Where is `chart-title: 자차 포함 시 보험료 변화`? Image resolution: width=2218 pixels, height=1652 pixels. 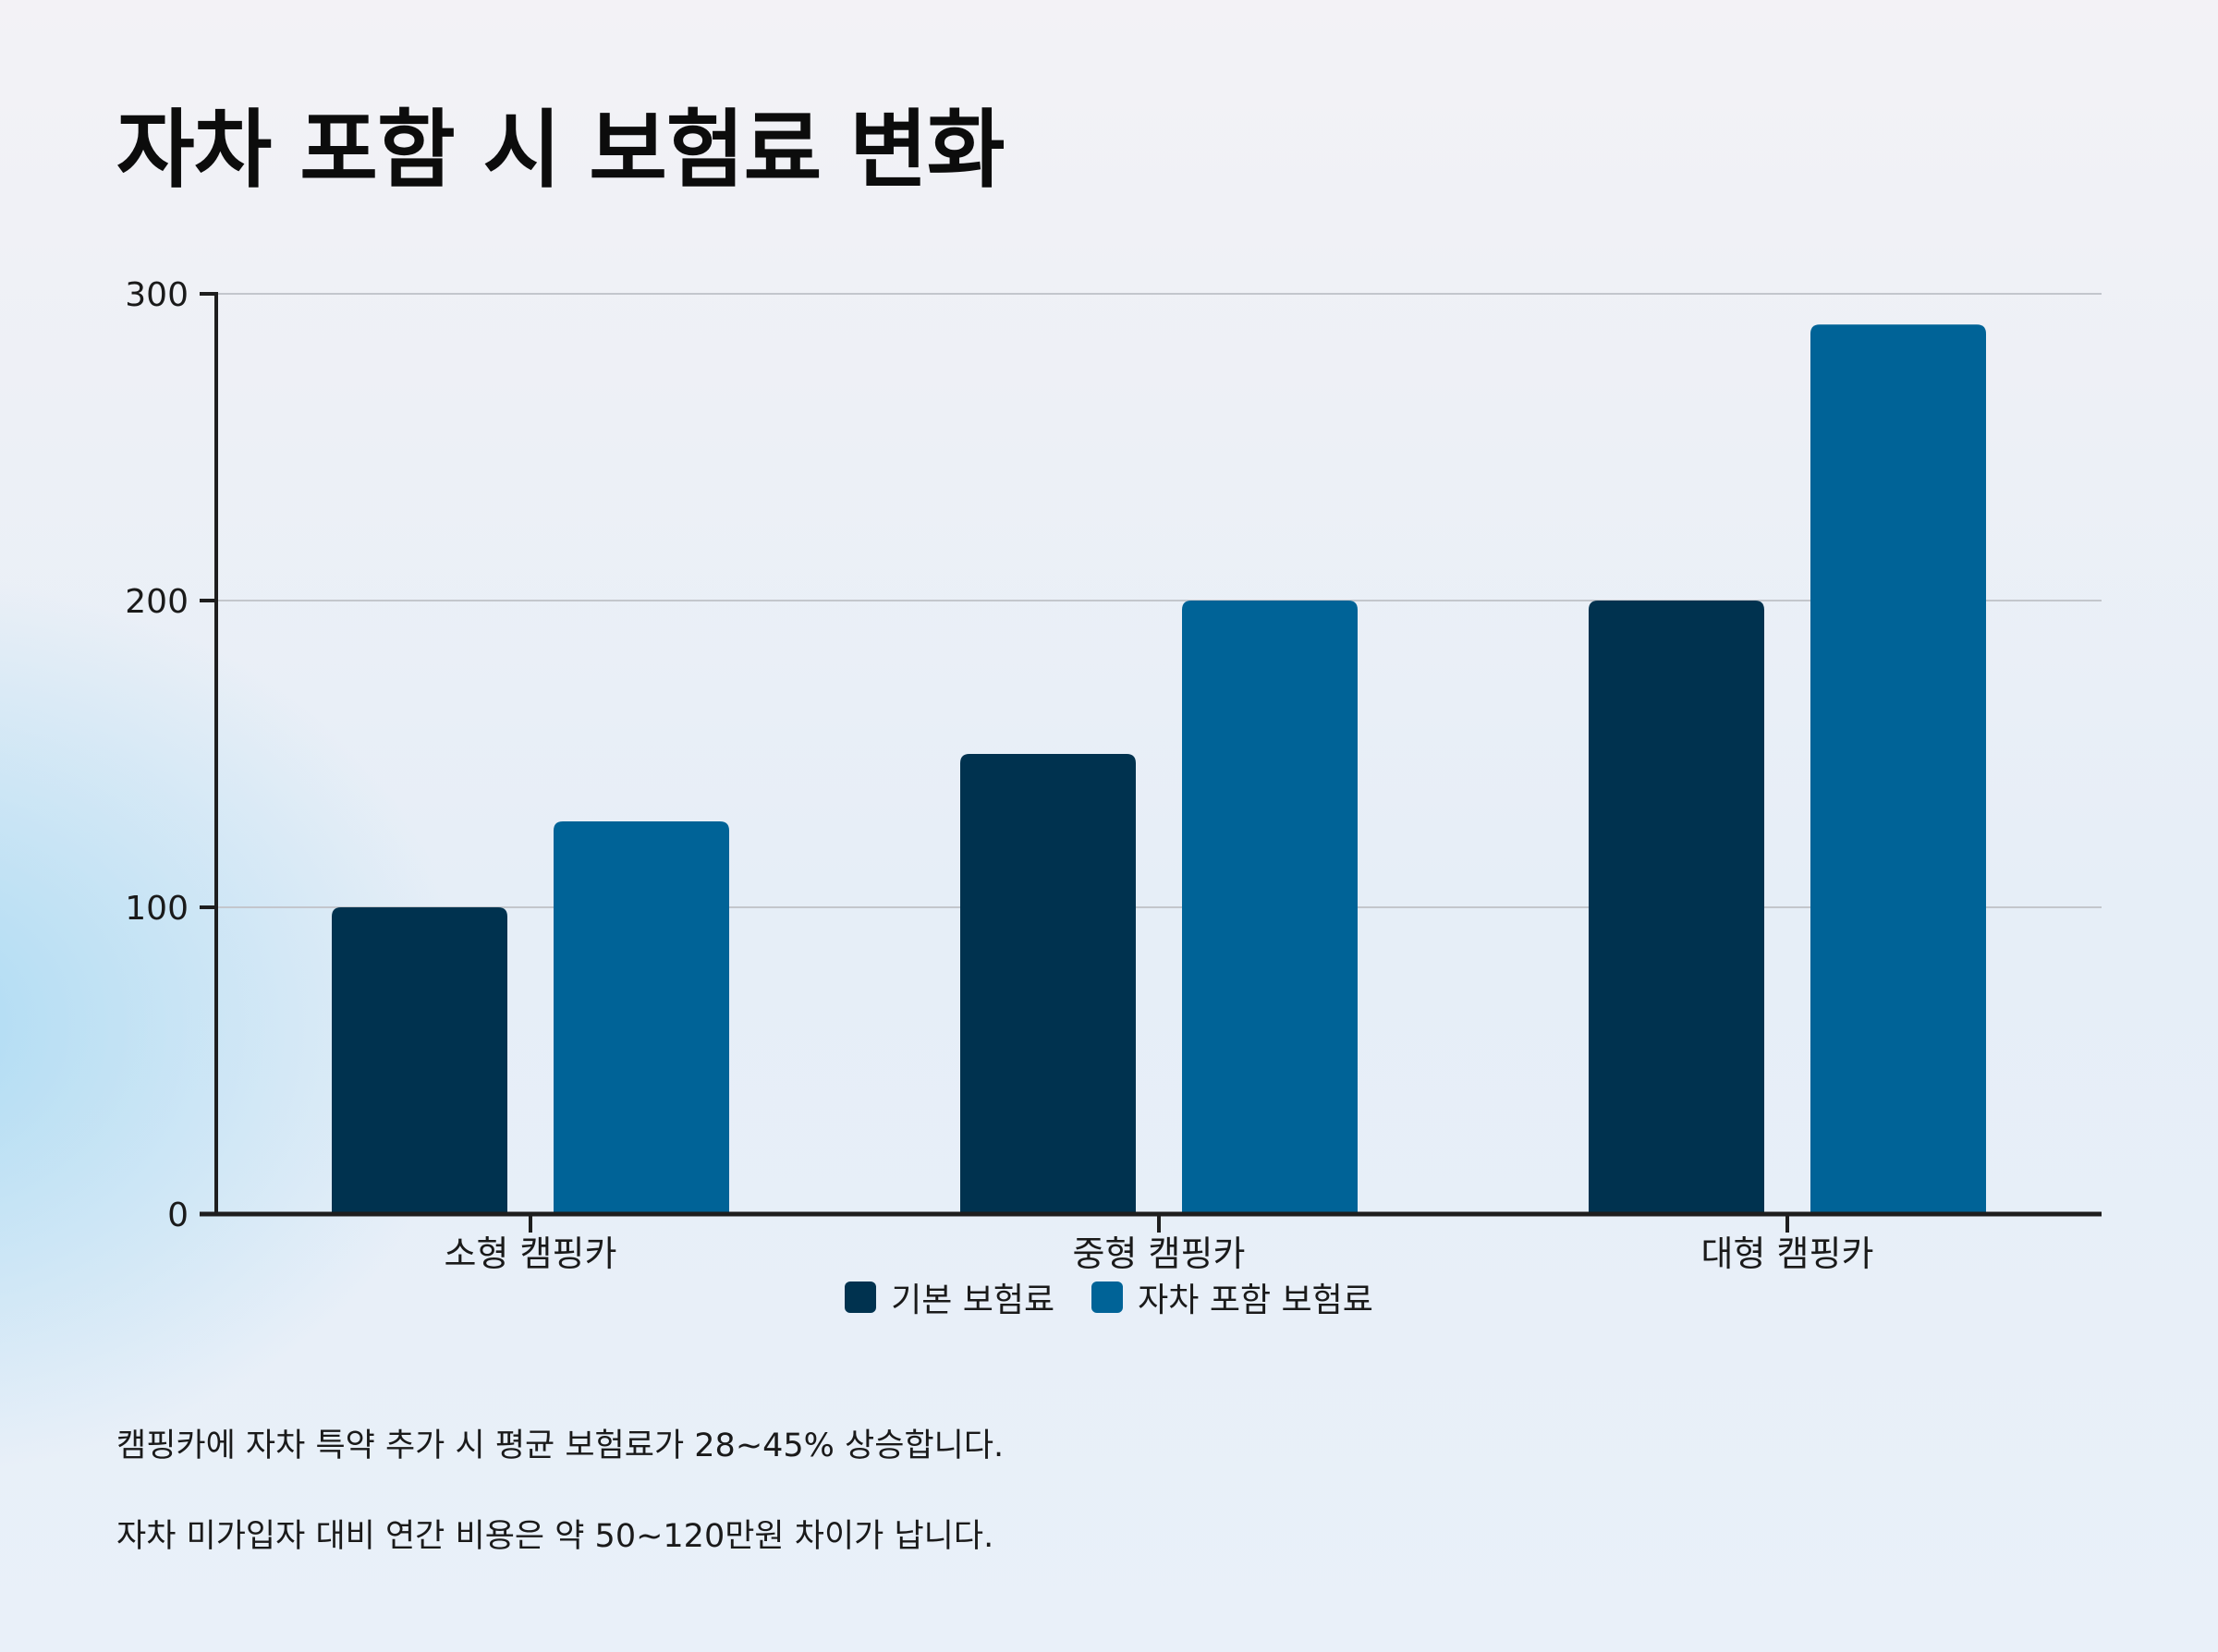
chart-title: 자차 포함 시 보험료 변화 is located at coordinates (560, 150).